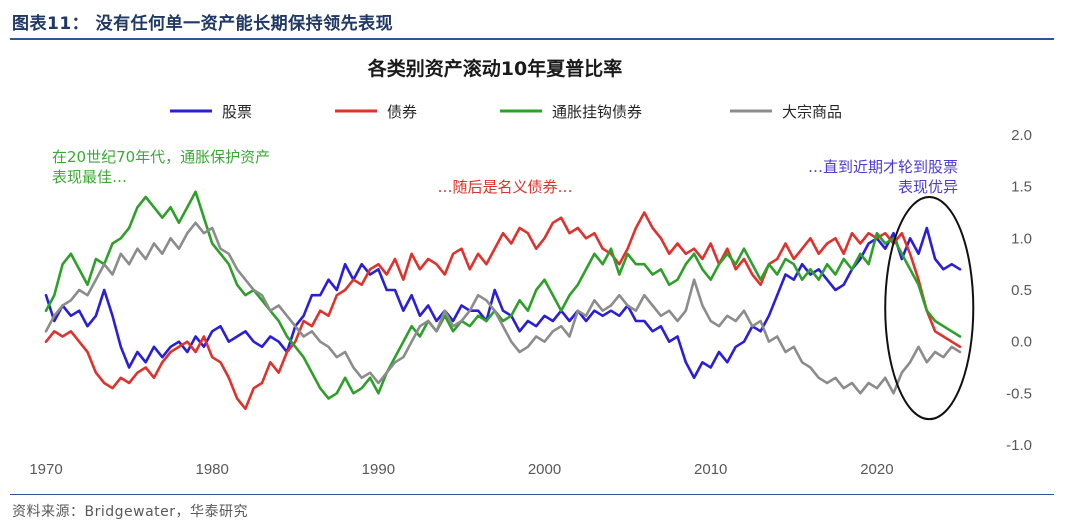 Image resolution: width=1080 pixels, height=530 pixels. Describe the element at coordinates (812, 112) in the screenshot. I see `legend-label: 大宗商品` at that location.